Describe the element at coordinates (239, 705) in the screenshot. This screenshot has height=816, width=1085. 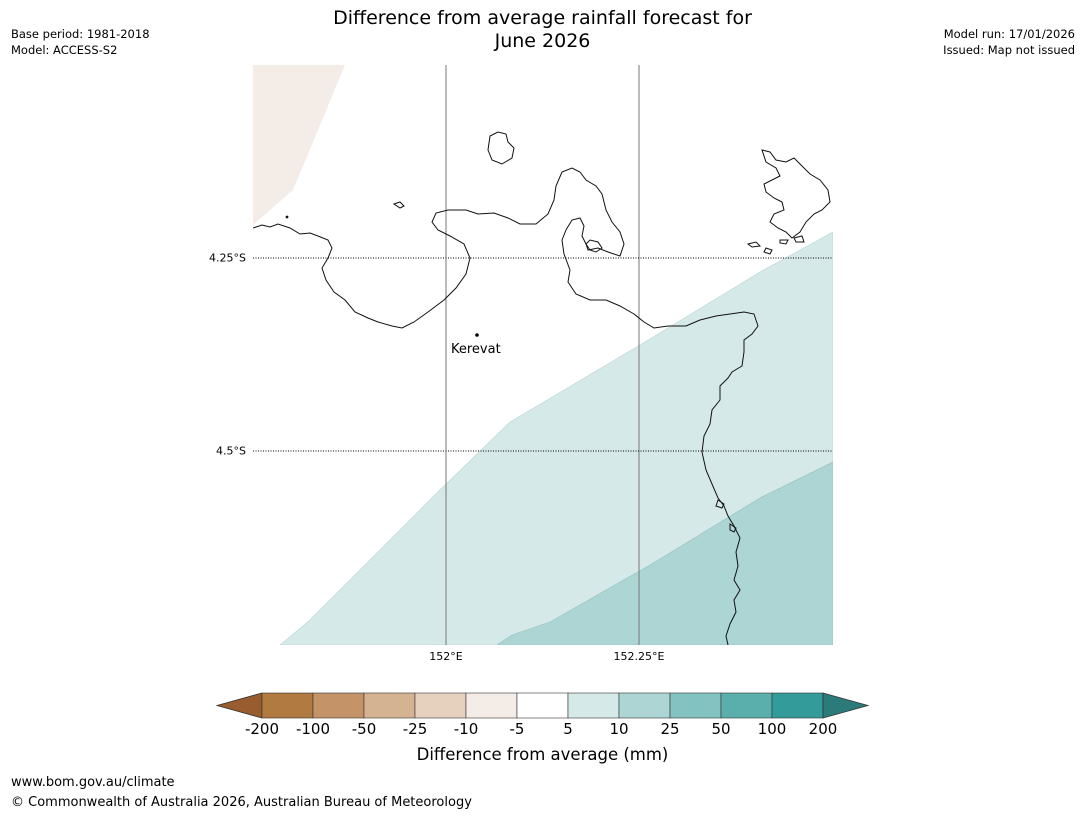
I see `colorbar-extend-low` at that location.